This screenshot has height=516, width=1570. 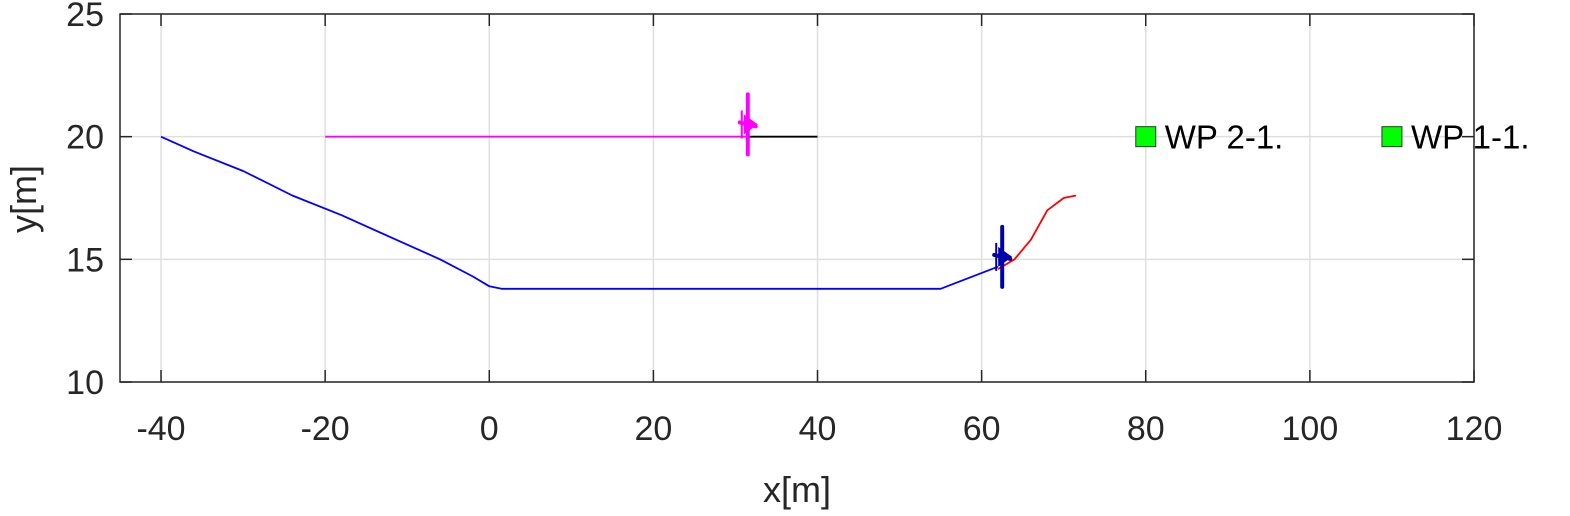 I want to click on x-tick-label: 120, so click(x=1474, y=429).